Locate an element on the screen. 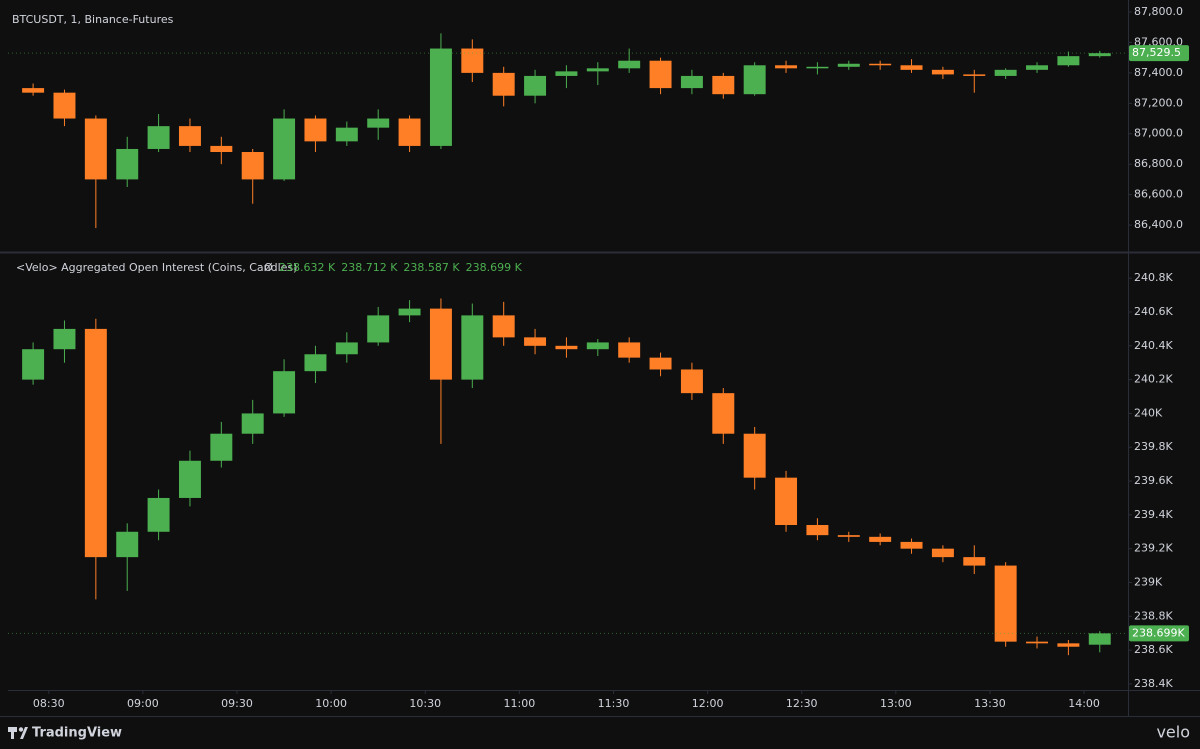 This screenshot has height=749, width=1200. y-tick-label: 239.2K is located at coordinates (1153, 548).